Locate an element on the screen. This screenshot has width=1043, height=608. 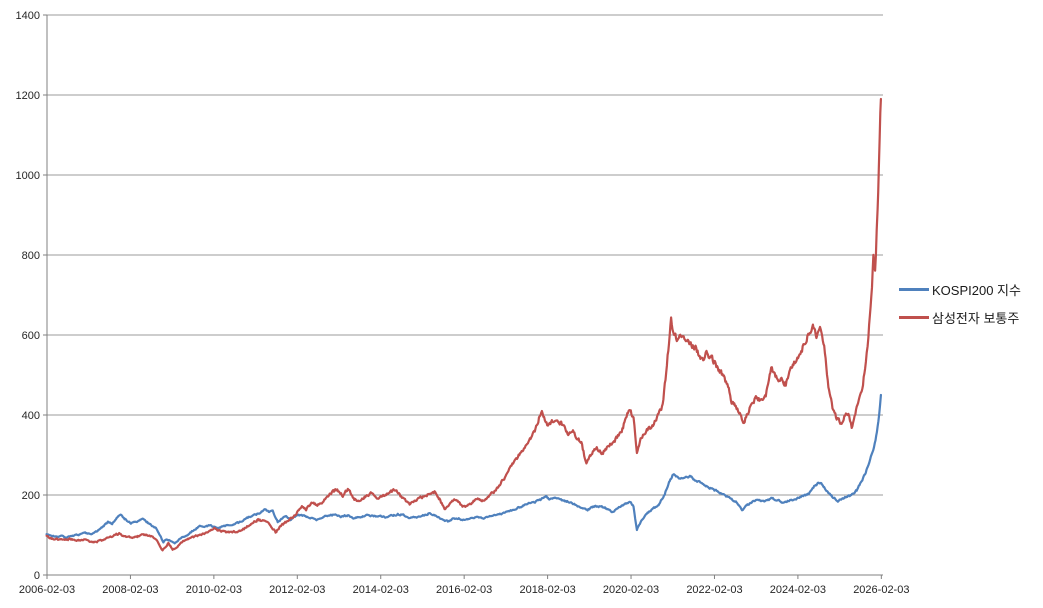
y-axis-tick-label: 0 is located at coordinates (37, 576).